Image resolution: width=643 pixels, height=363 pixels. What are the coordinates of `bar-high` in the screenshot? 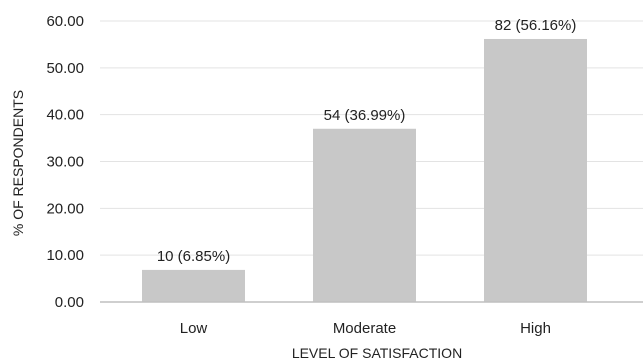 It's located at (535, 170).